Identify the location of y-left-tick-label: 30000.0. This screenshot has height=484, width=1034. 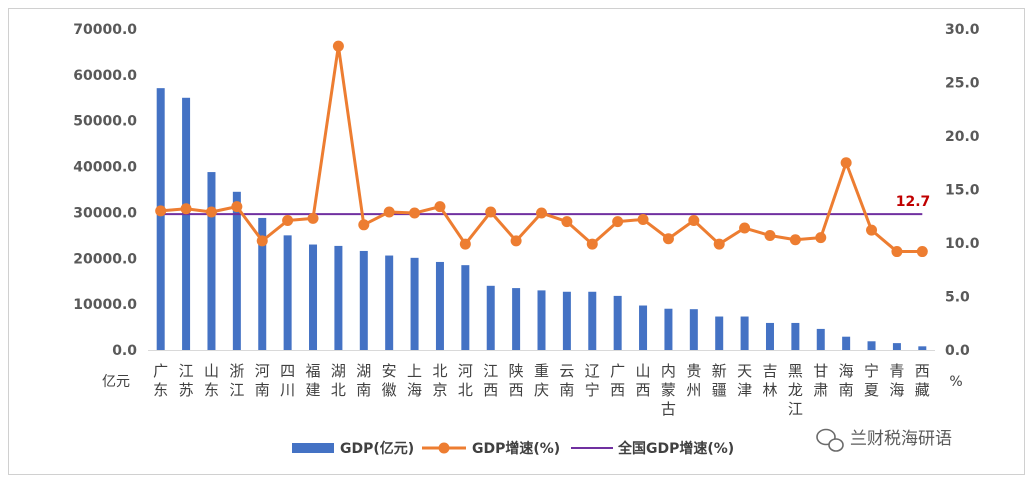
(105, 213).